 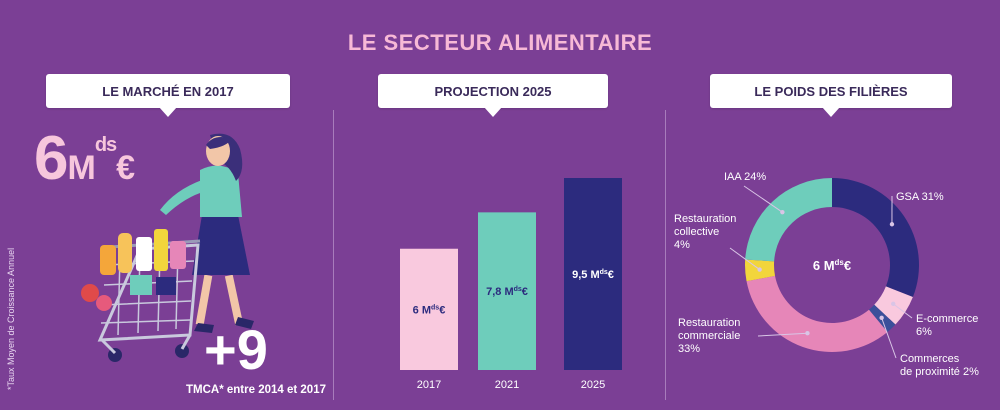 I want to click on bar-2025, so click(x=593, y=274).